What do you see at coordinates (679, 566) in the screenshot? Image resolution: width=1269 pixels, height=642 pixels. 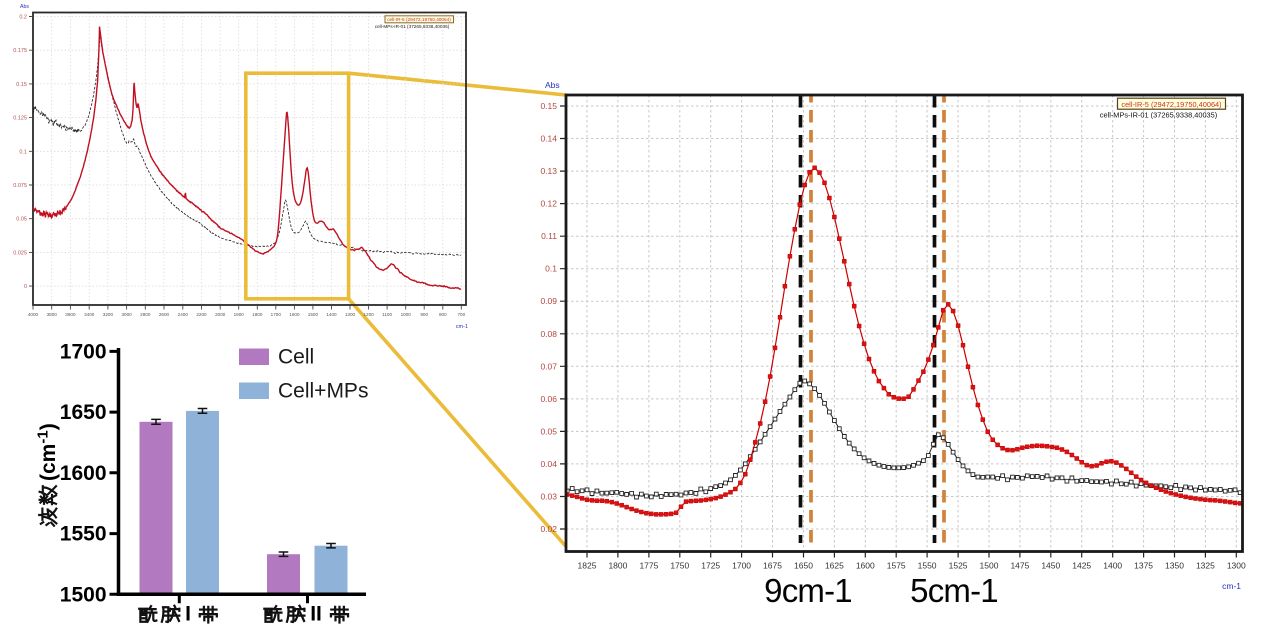 I see `svg-text: 1750` at bounding box center [679, 566].